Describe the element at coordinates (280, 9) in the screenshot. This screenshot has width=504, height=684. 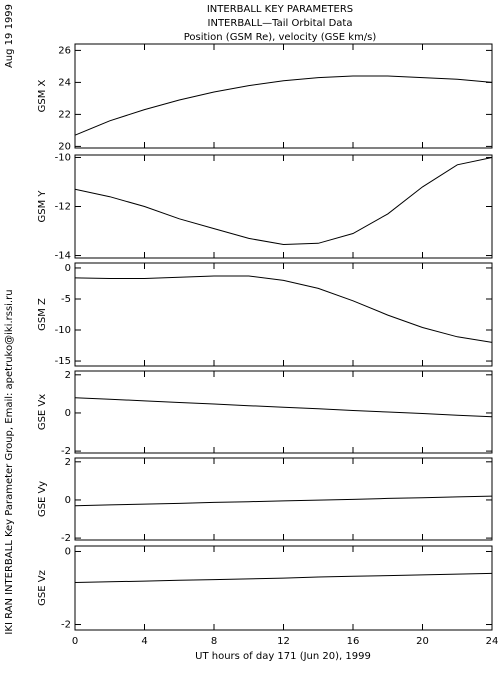
I see `title-line: INTERBALL KEY PARAMETERS` at that location.